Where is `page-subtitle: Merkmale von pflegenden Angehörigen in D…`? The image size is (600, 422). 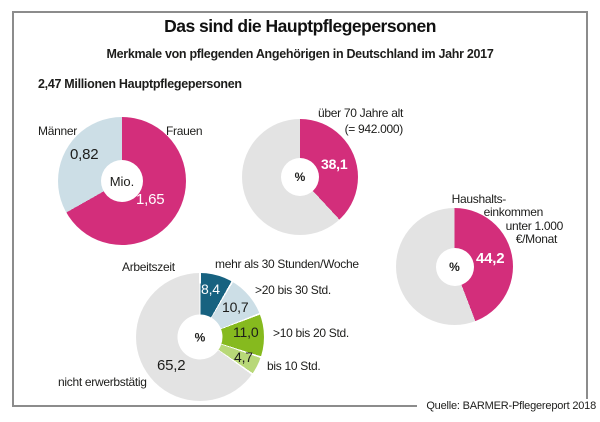
page-subtitle: Merkmale von pflegenden Angehörigen in D… is located at coordinates (300, 54).